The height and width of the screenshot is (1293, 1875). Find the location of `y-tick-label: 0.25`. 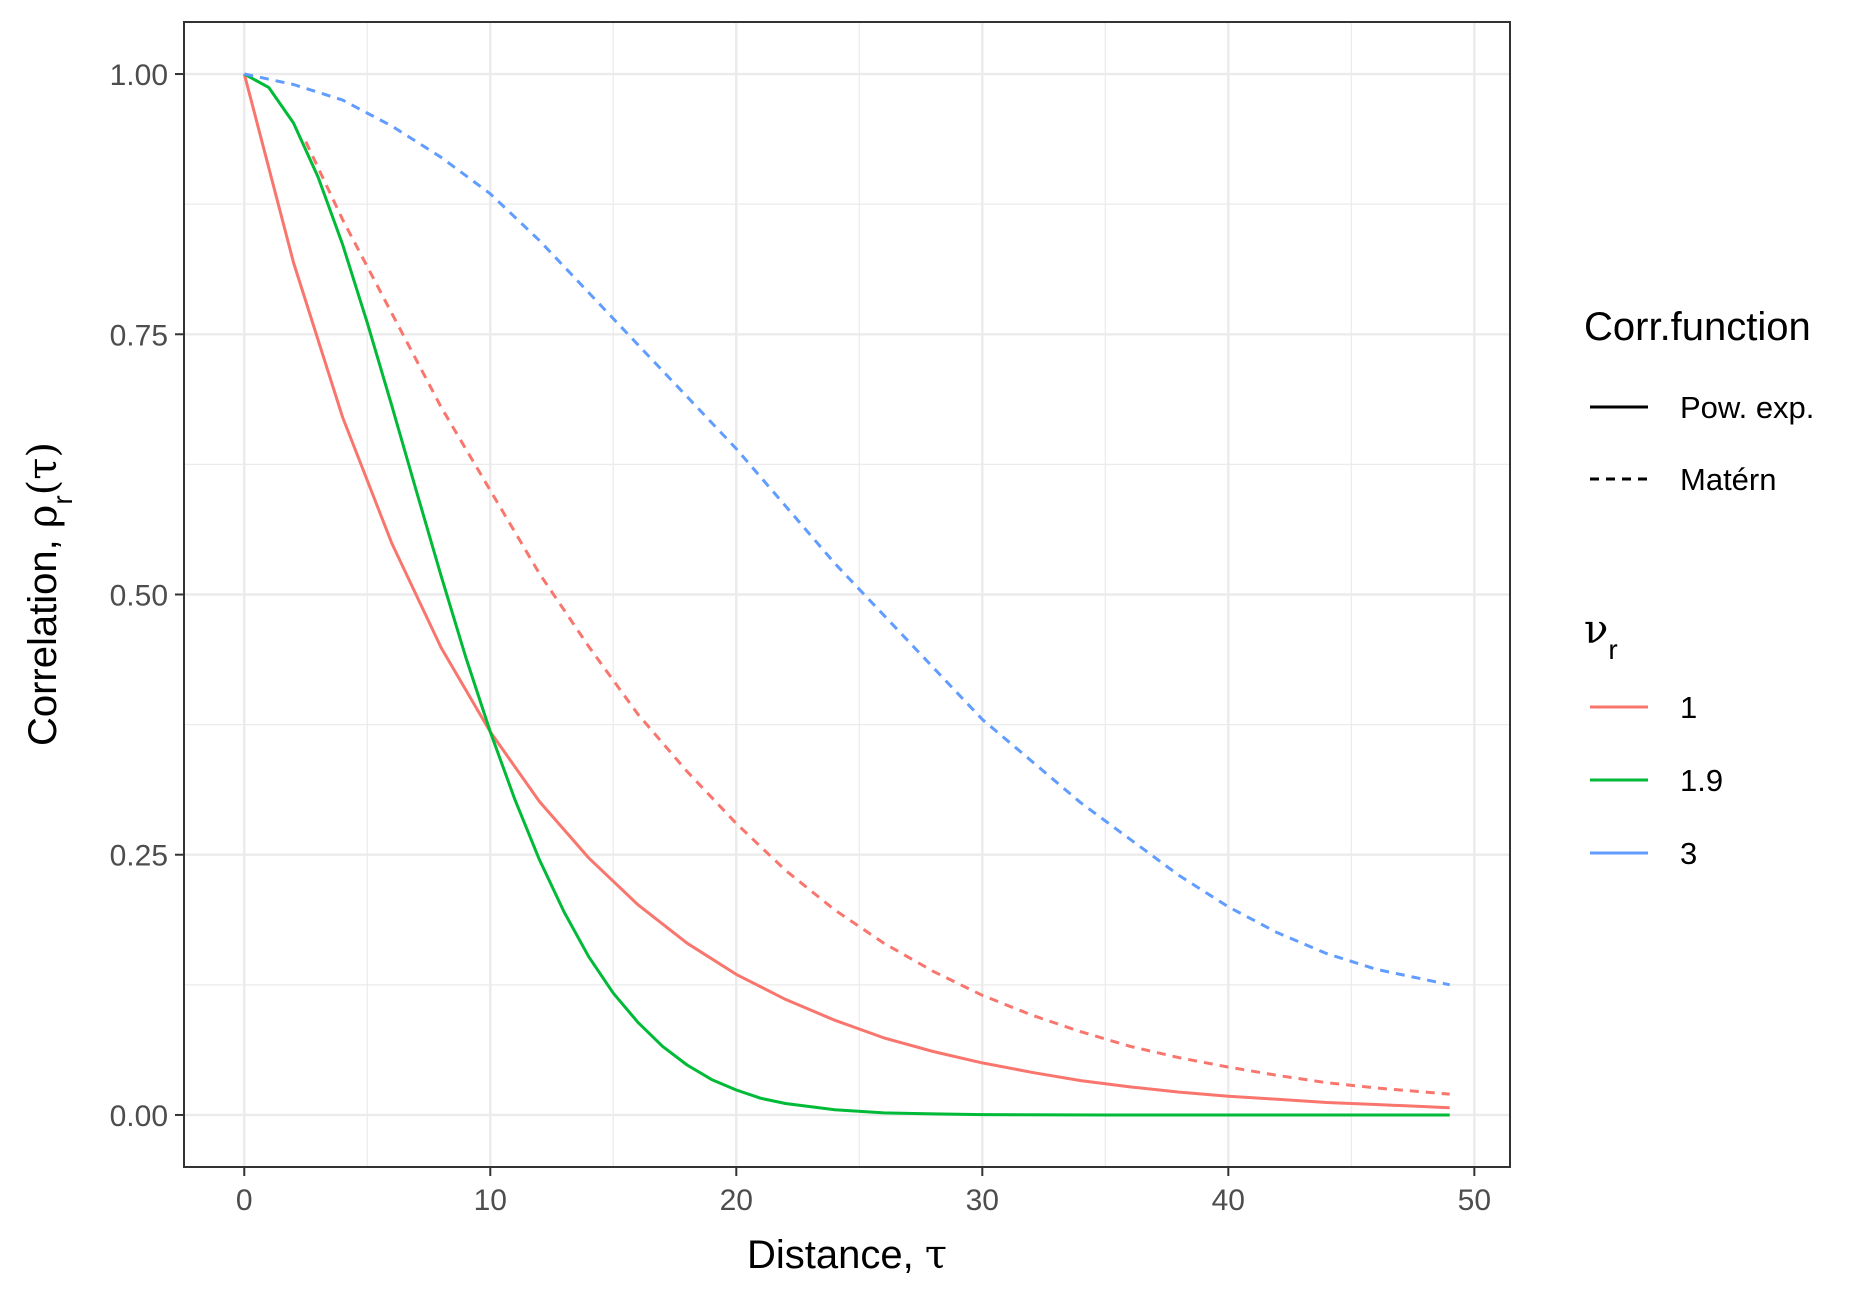

y-tick-label: 0.25 is located at coordinates (139, 856).